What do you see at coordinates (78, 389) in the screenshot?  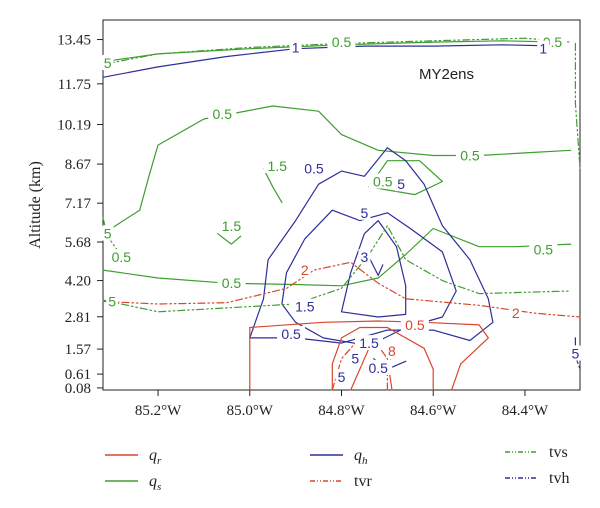 I see `y-tick-label: 0.08` at bounding box center [78, 389].